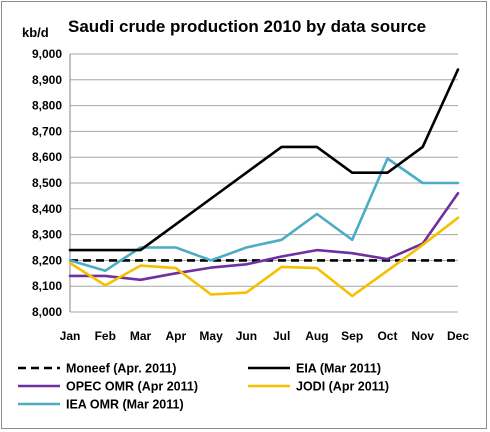 The image size is (490, 432). I want to click on x-tick-label: Aug, so click(316, 336).